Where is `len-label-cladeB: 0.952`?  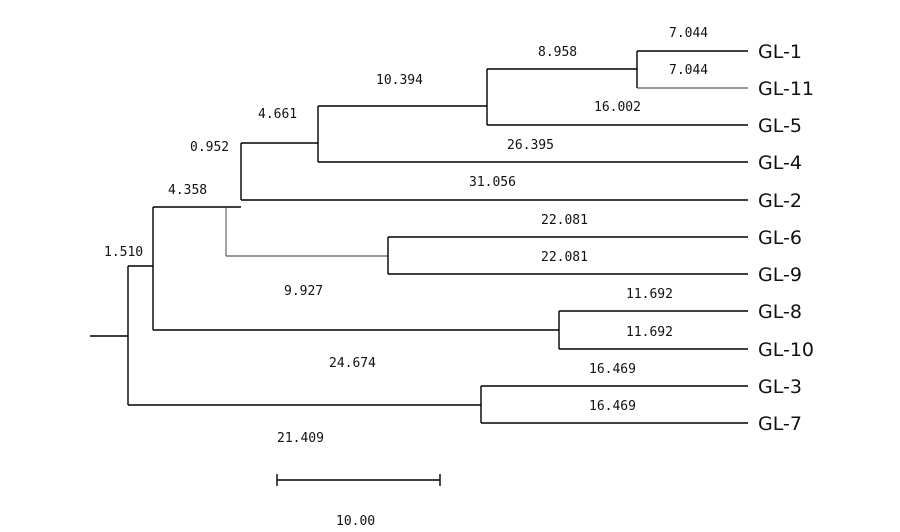 len-label-cladeB: 0.952 is located at coordinates (209, 147).